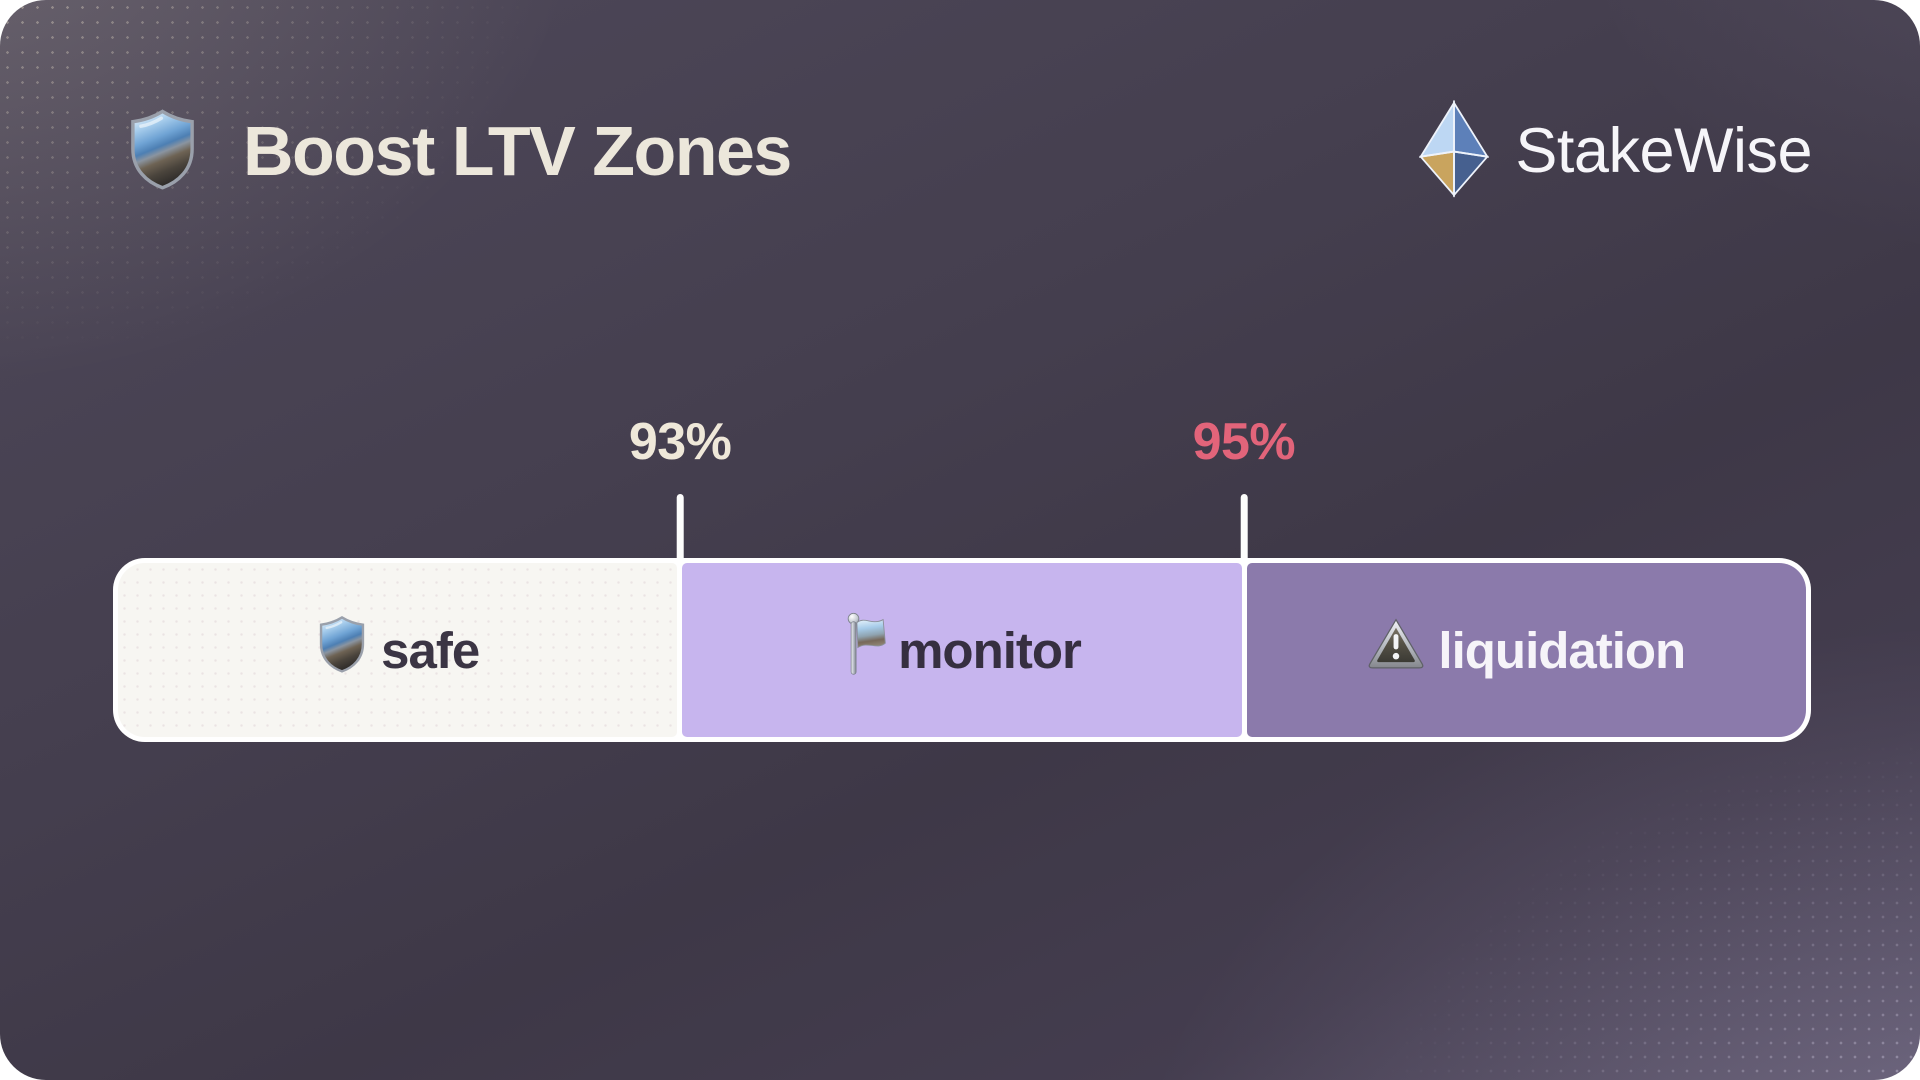  What do you see at coordinates (1244, 526) in the screenshot?
I see `marker-95-tick` at bounding box center [1244, 526].